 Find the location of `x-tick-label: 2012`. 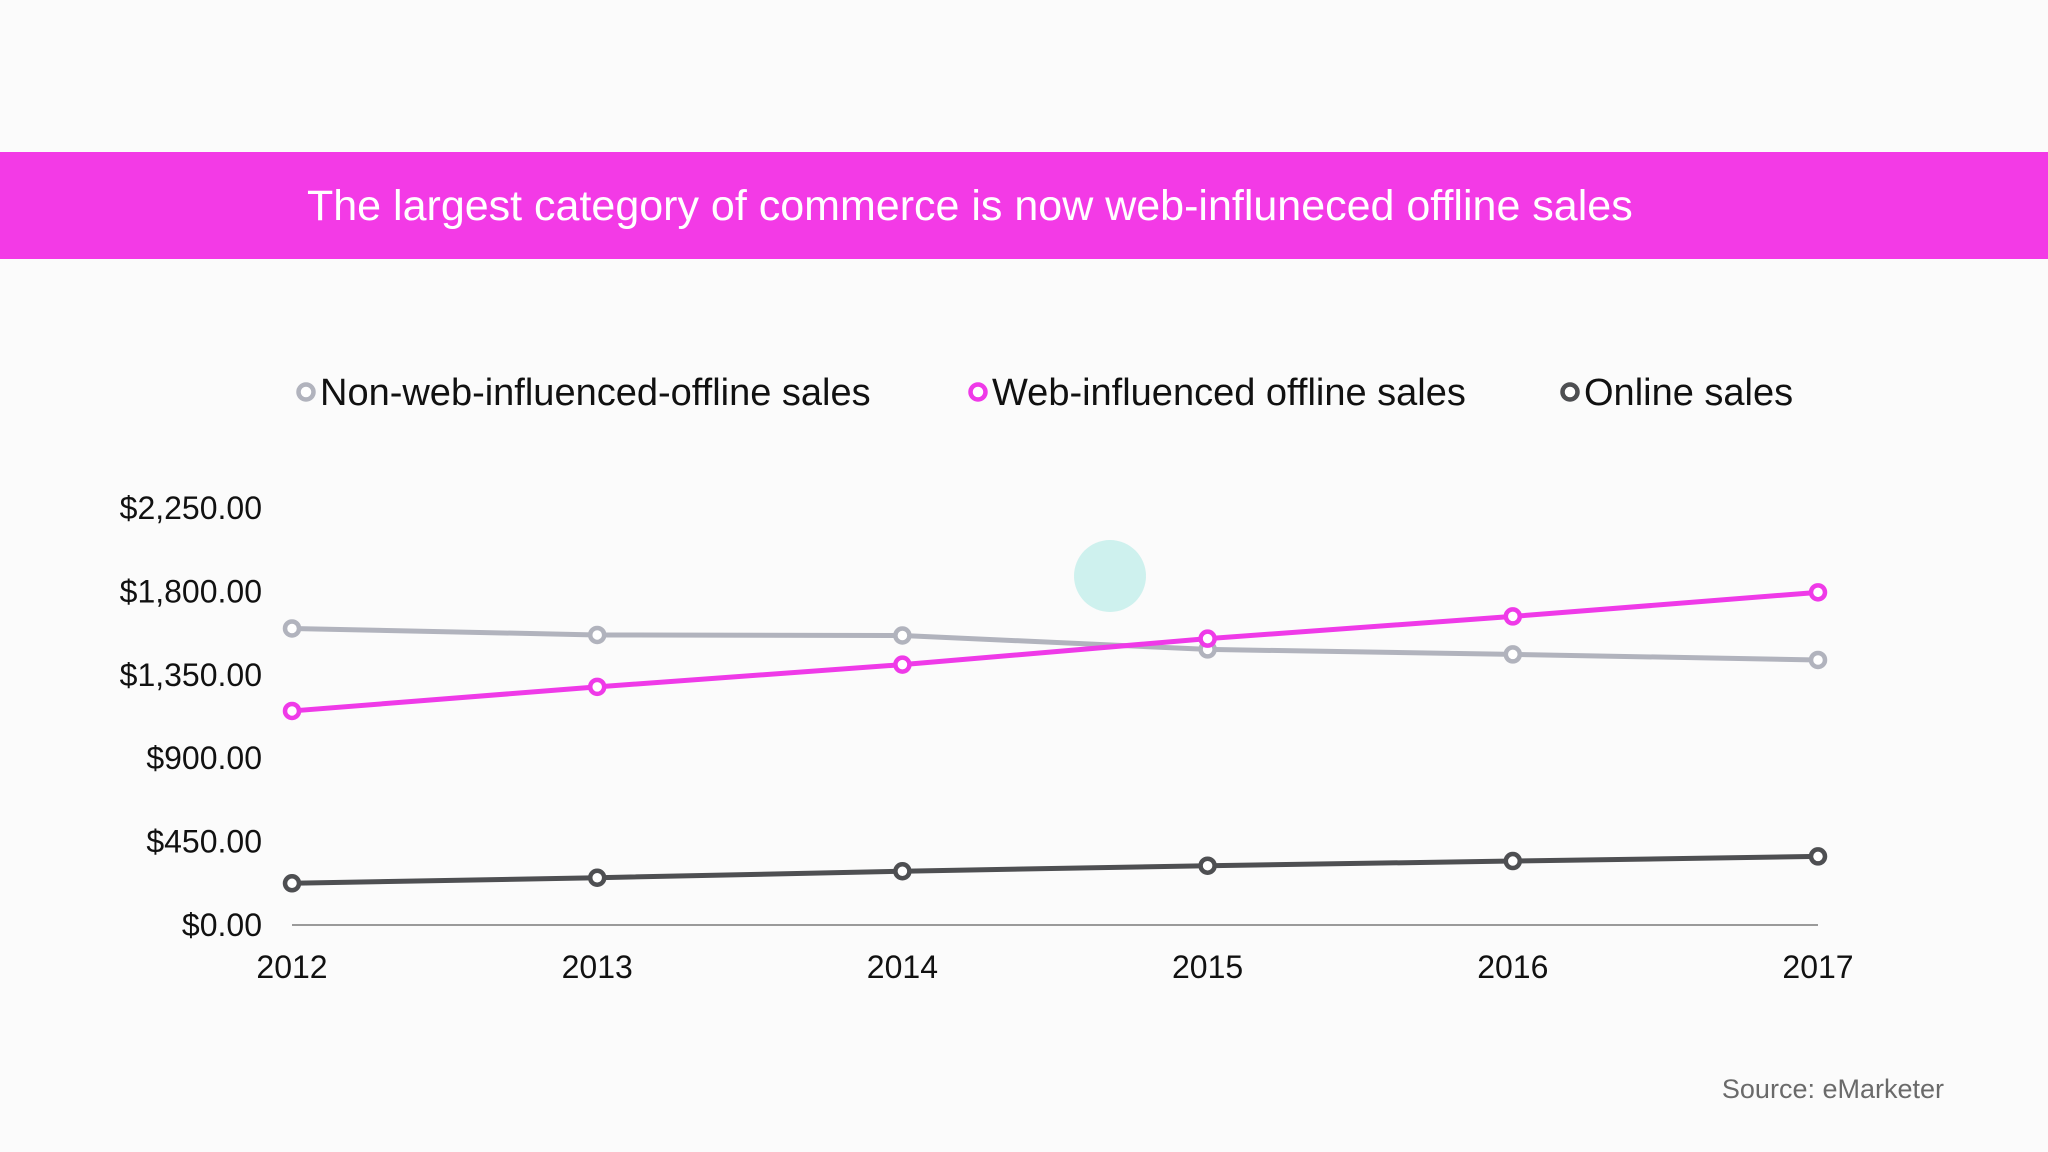

x-tick-label: 2012 is located at coordinates (291, 967).